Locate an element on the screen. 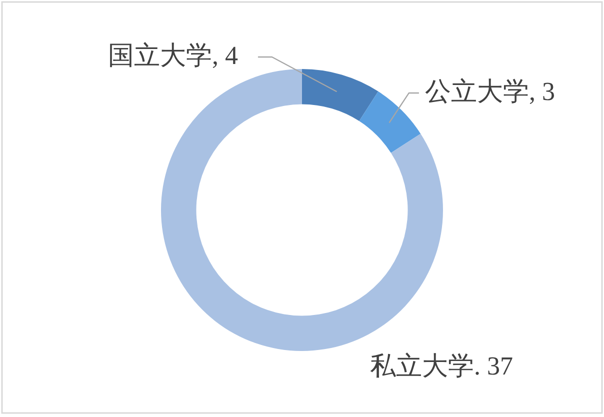 This screenshot has width=604, height=417. data-label: . 37 is located at coordinates (493, 366).